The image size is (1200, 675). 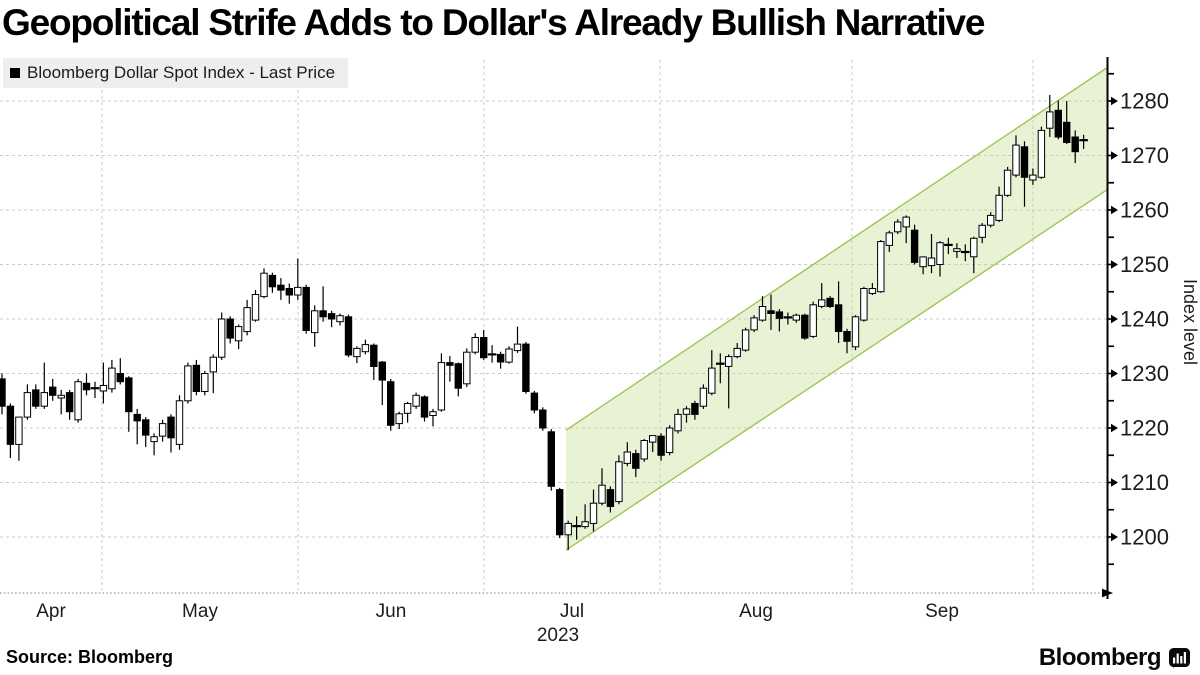 I want to click on x-axis-year-label: 2023, so click(x=558, y=635).